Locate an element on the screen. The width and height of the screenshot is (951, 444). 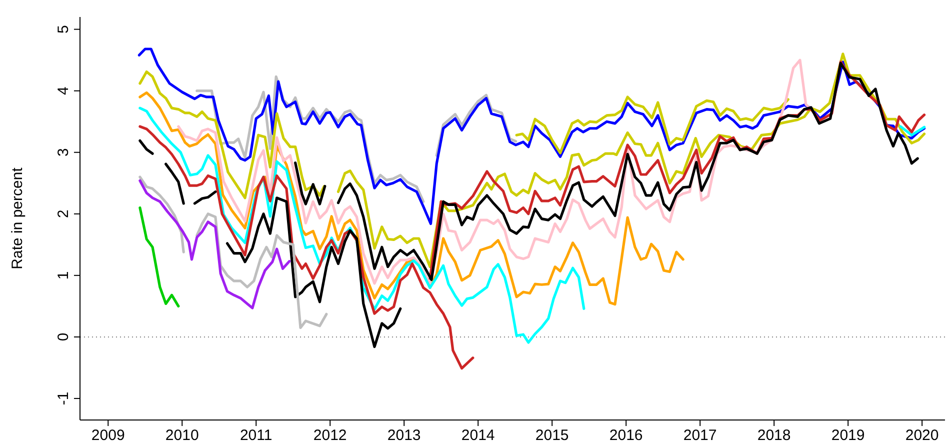
y-tick-label: 0 is located at coordinates (63, 337).